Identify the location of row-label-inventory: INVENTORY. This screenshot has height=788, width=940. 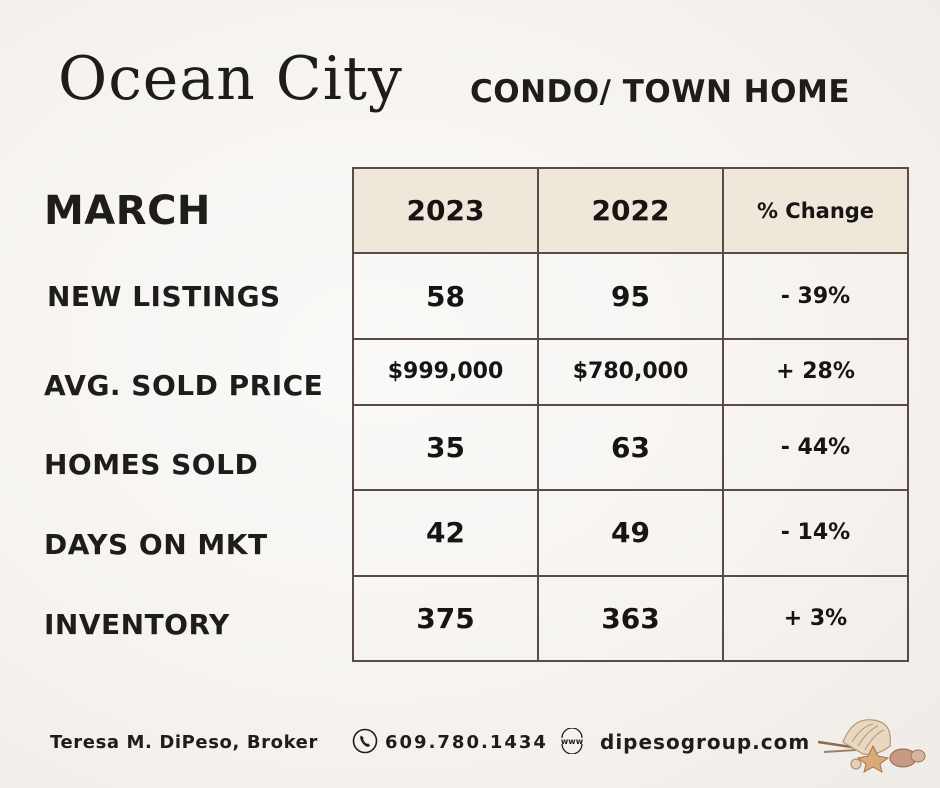
(137, 624).